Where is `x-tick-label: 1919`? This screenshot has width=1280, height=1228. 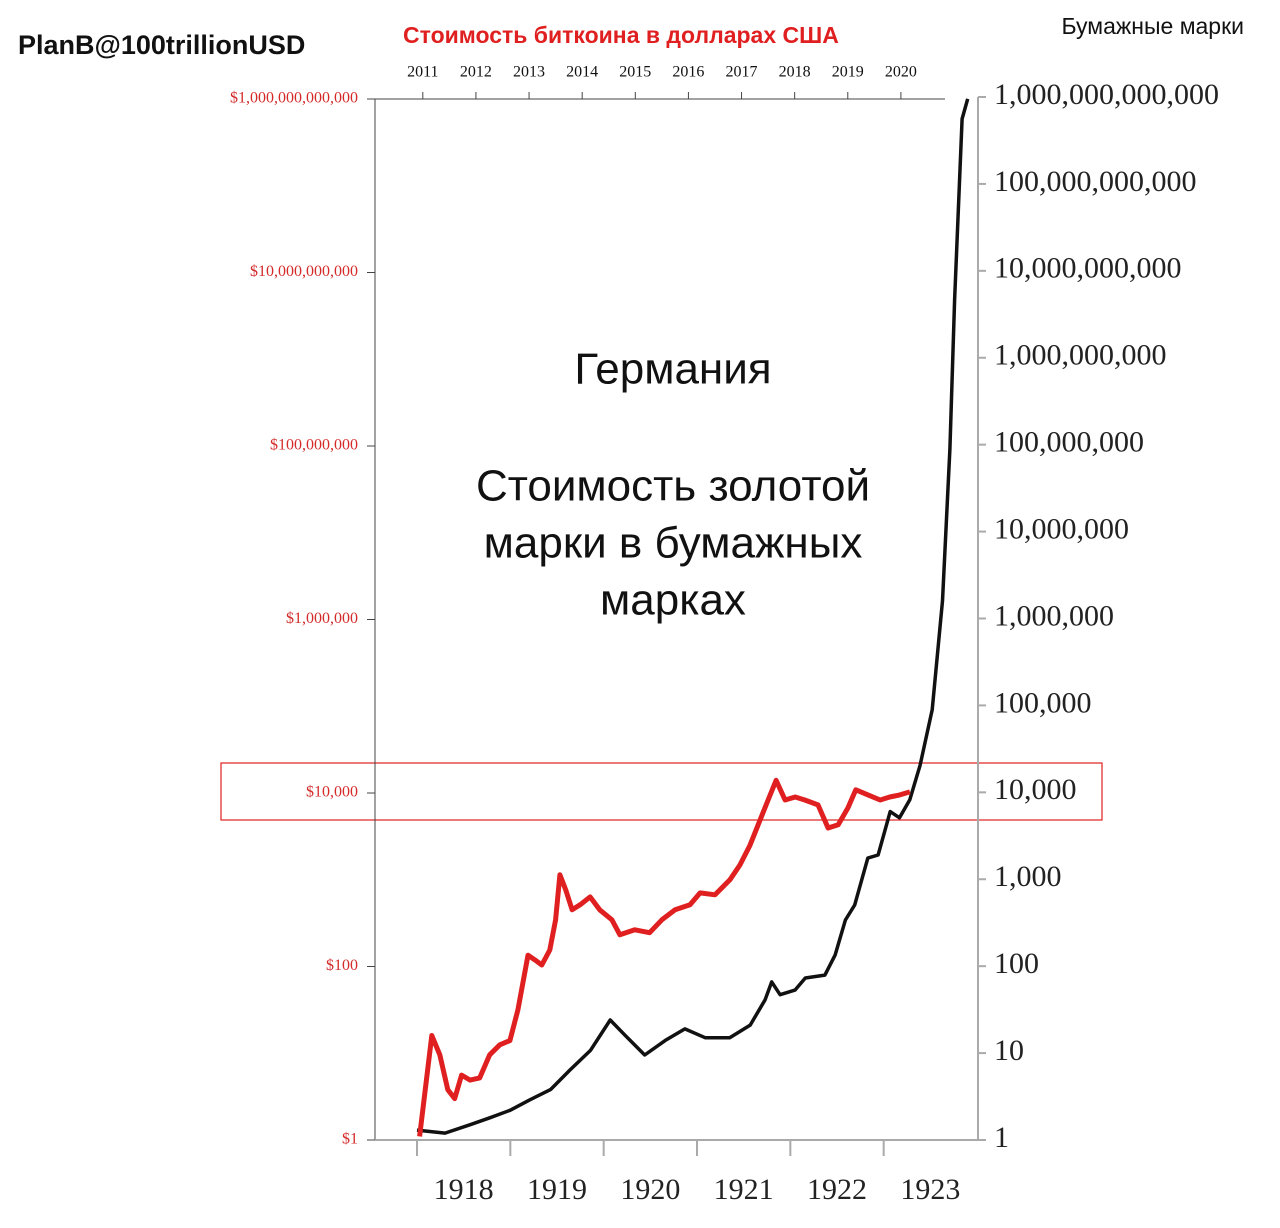 x-tick-label: 1919 is located at coordinates (557, 1189).